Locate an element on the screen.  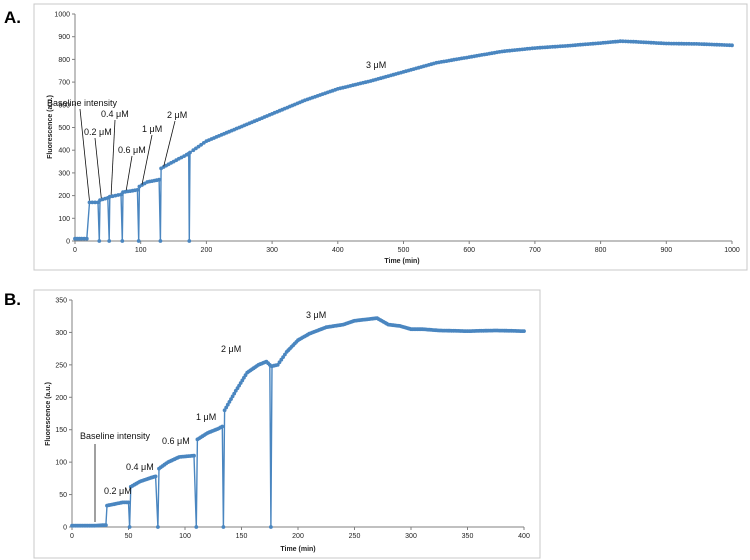
a-x-tick-label: 600 is located at coordinates (469, 250).